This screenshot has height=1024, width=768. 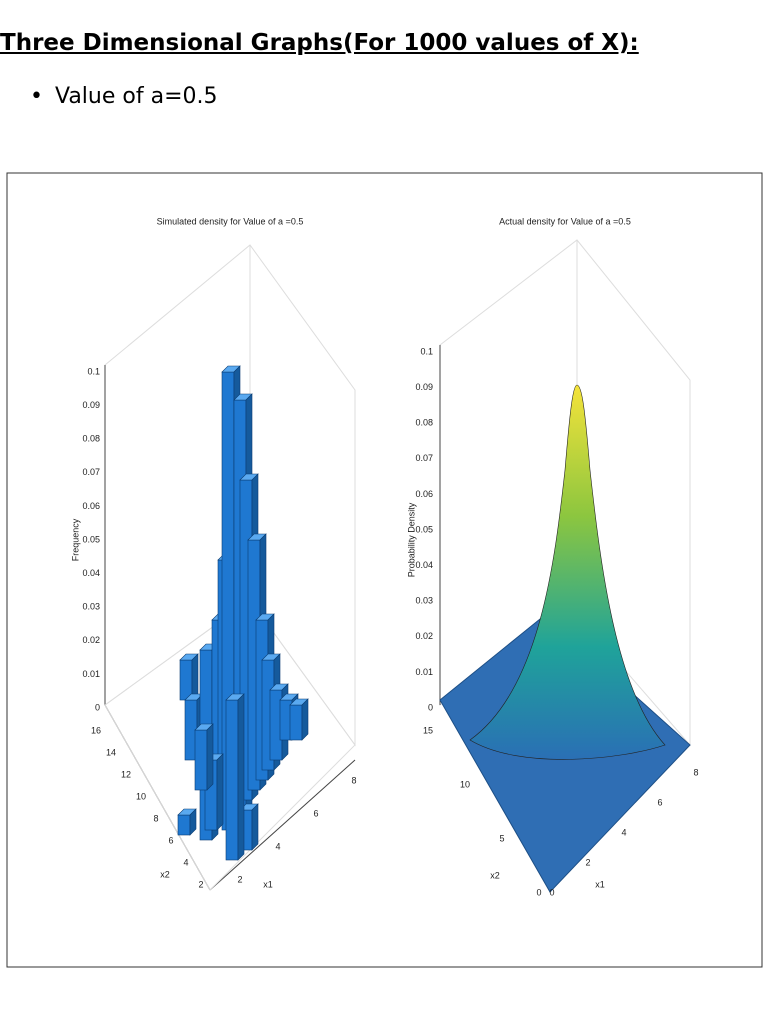 I want to click on y-tick-label: 2, so click(x=200, y=884).